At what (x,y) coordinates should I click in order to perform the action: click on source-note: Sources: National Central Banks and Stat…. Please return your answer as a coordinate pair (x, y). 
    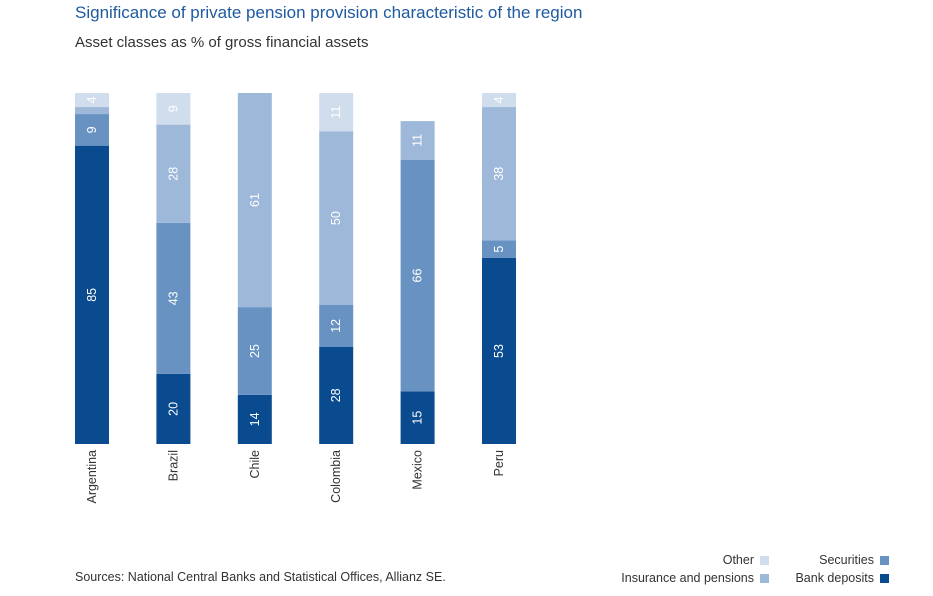
    Looking at the image, I should click on (260, 577).